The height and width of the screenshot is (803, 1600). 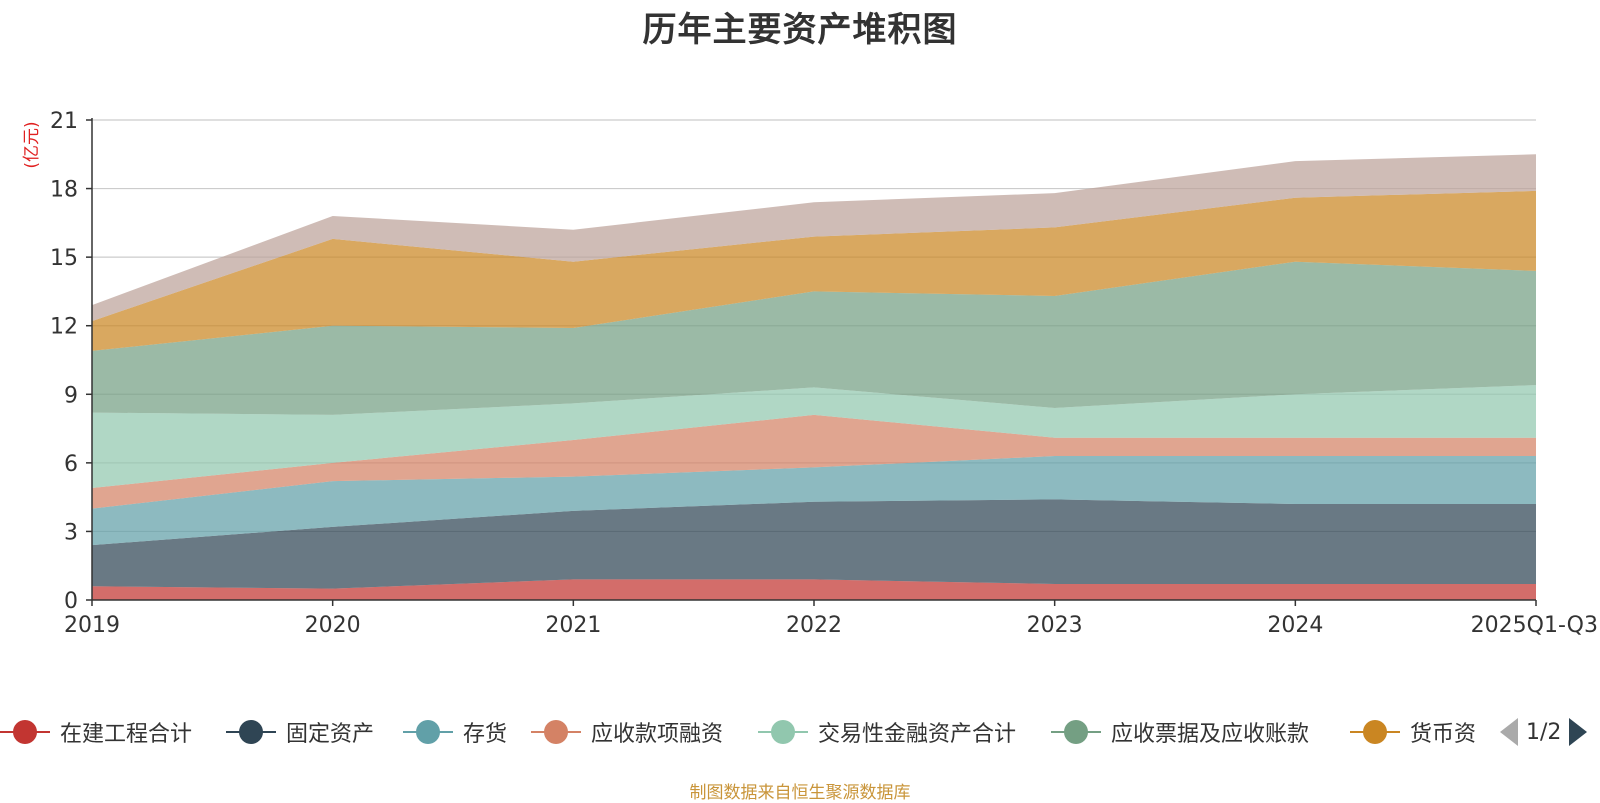 I want to click on source-note: 制图数据来自恒生聚源数据库, so click(x=800, y=793).